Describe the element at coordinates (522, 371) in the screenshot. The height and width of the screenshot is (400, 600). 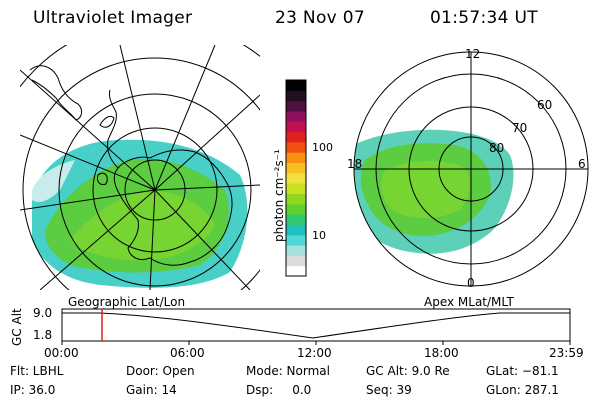
I see `info-glat: GLat: −81.1` at that location.